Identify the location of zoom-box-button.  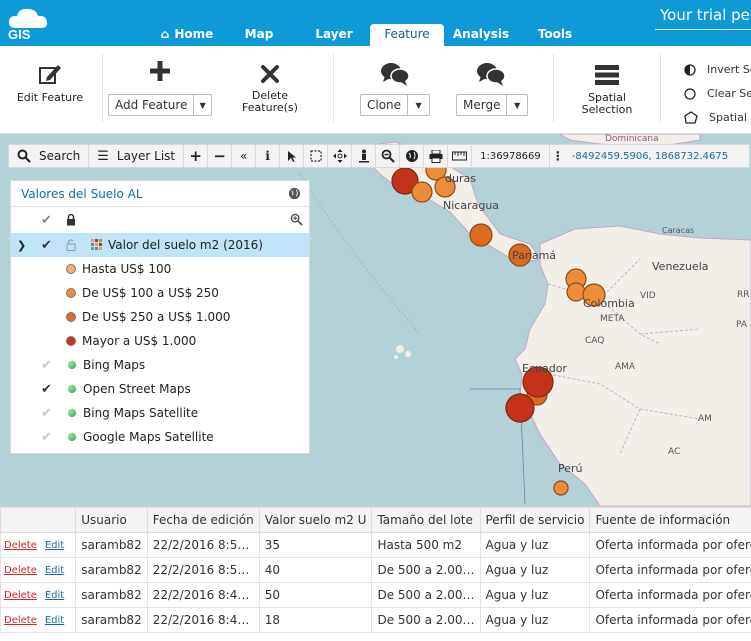
(388, 156).